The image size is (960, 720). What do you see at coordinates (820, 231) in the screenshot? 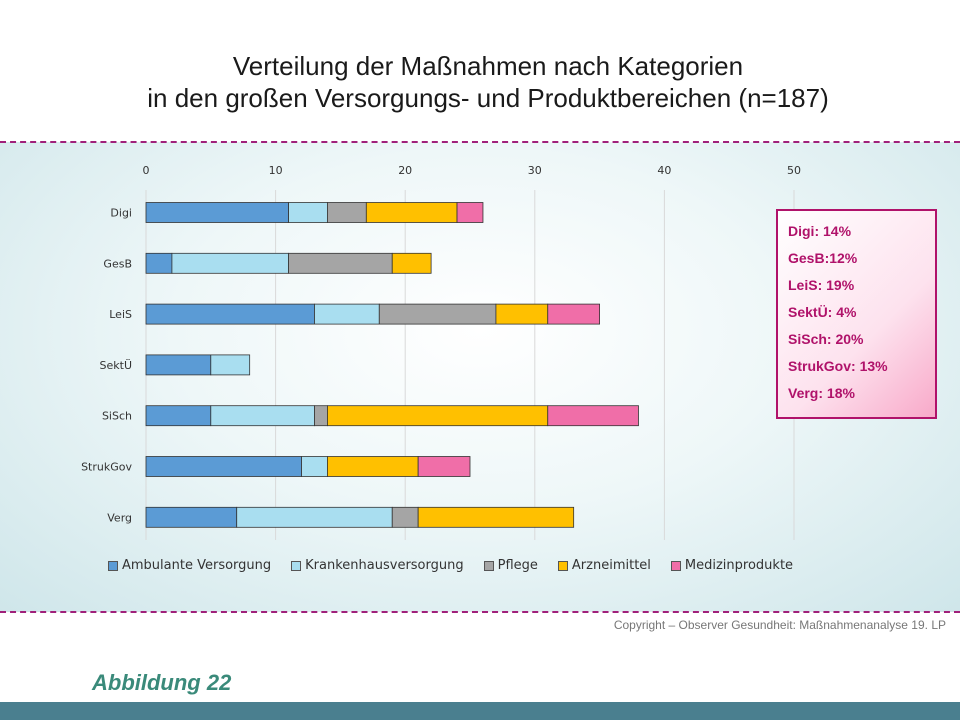
I see `infobox-line: Digi: 14%` at bounding box center [820, 231].